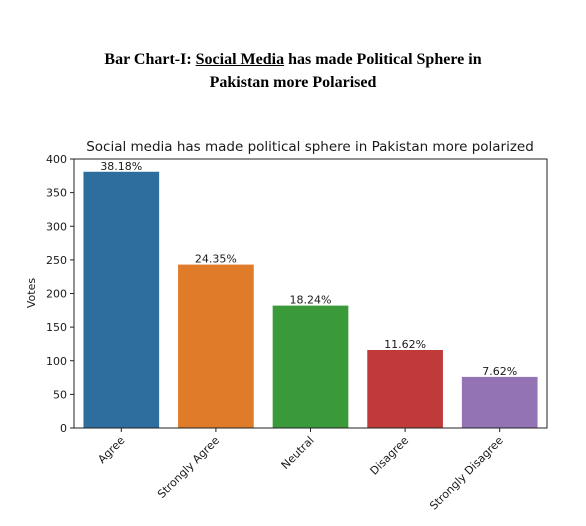 The height and width of the screenshot is (526, 586). What do you see at coordinates (466, 473) in the screenshot?
I see `x-tick-label: Strongly Disagree` at bounding box center [466, 473].